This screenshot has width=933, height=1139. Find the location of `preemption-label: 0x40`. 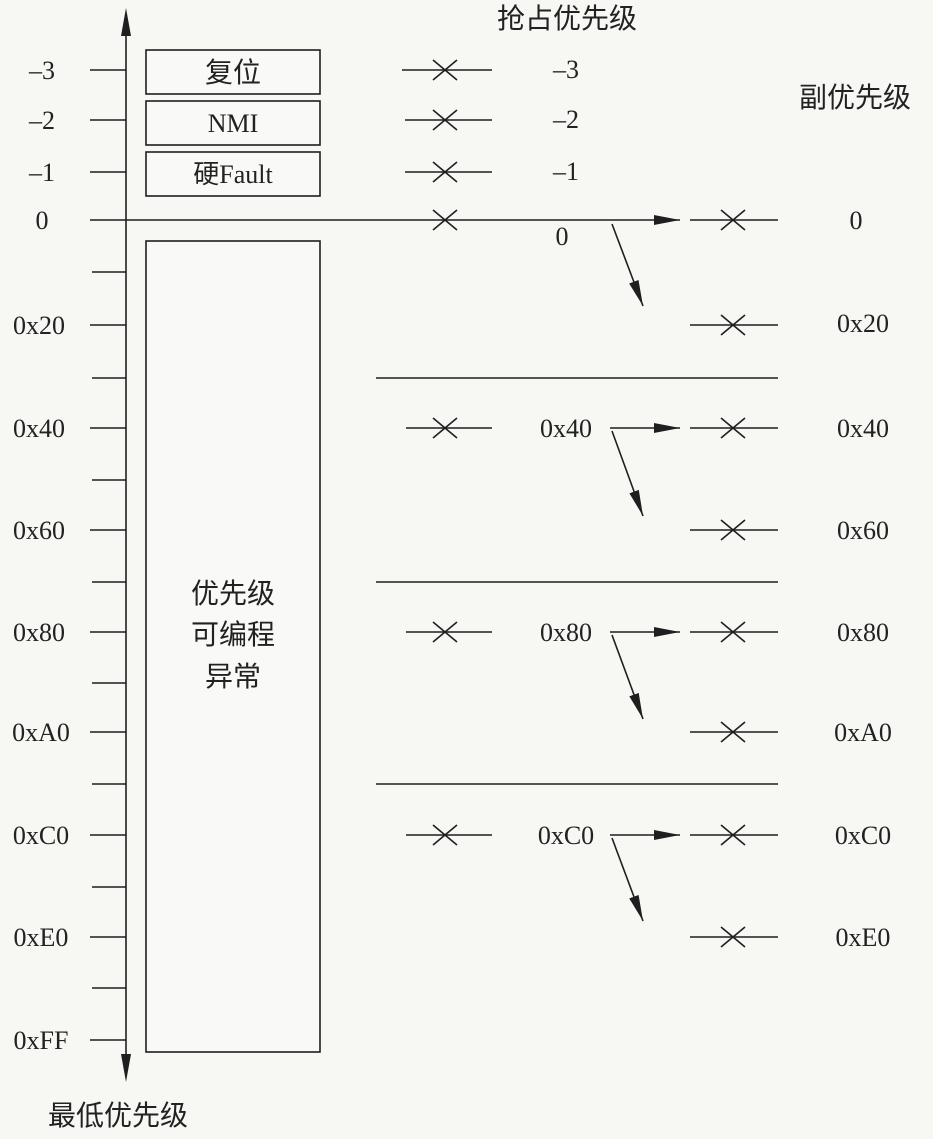

preemption-label: 0x40 is located at coordinates (566, 428).